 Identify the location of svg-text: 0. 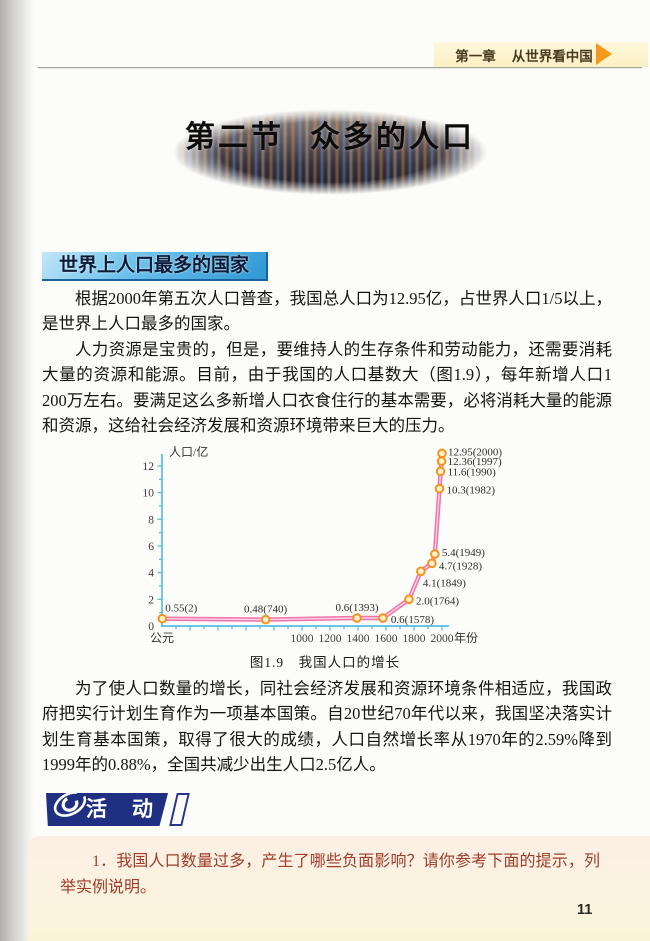
(151, 627).